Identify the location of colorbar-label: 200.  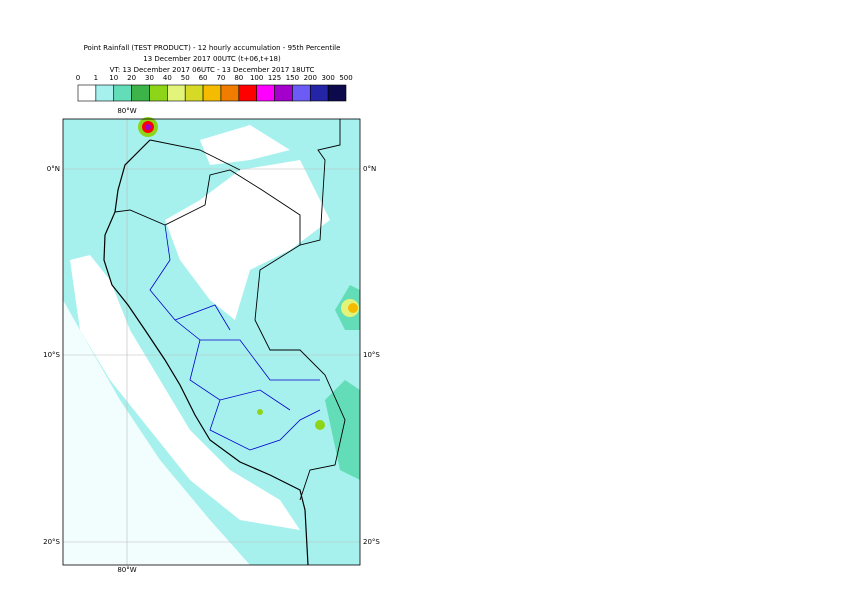
(310, 78).